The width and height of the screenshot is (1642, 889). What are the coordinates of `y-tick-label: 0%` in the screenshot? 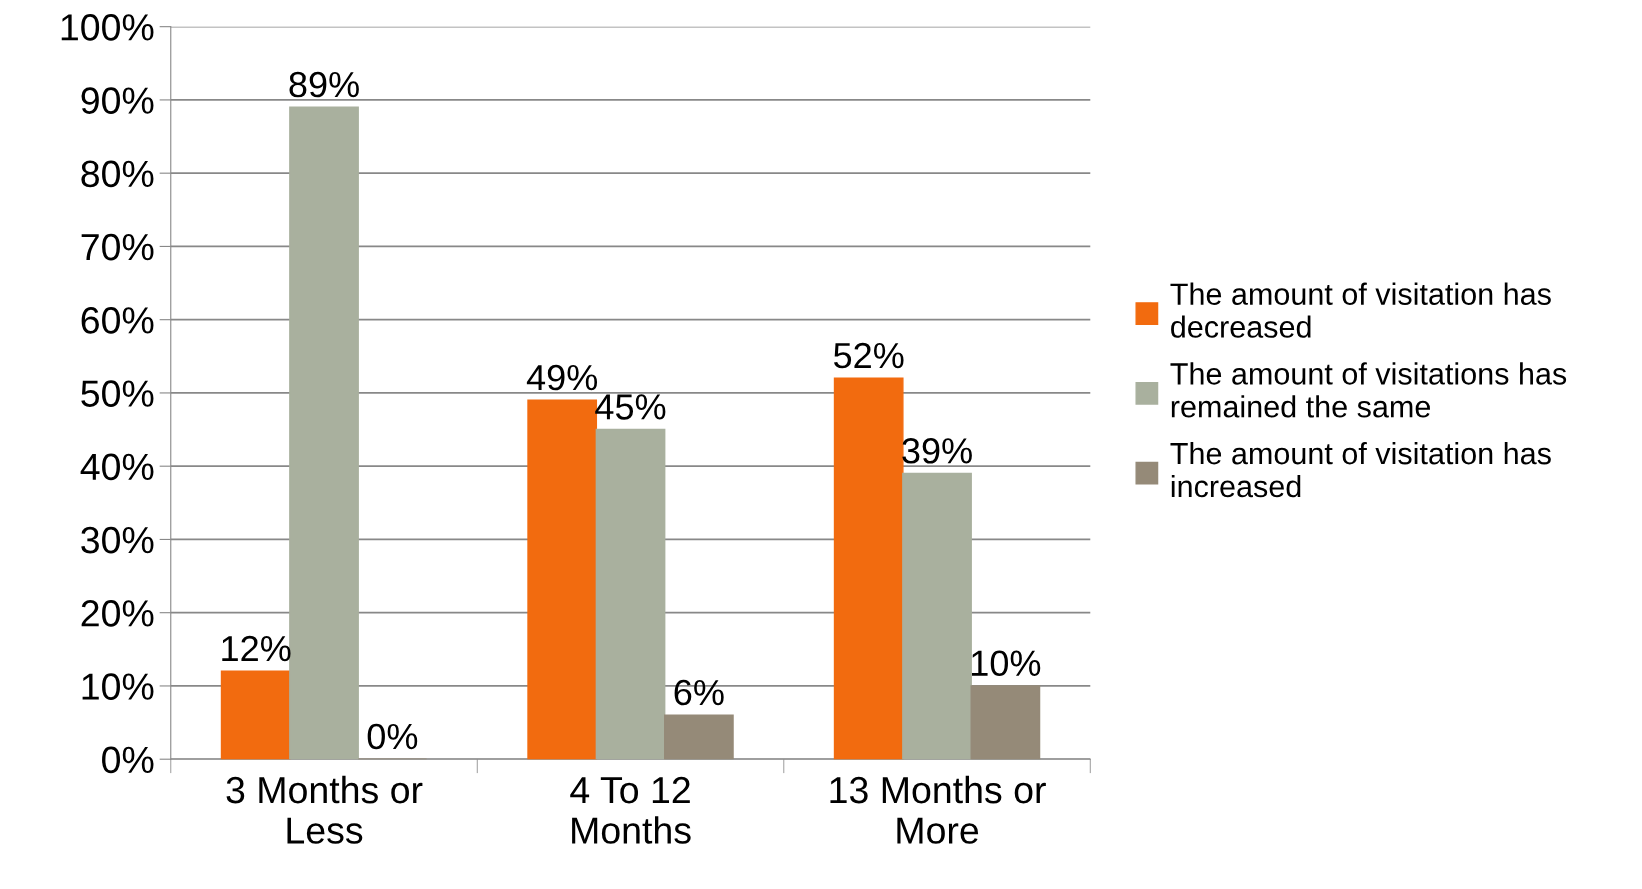 It's located at (128, 760).